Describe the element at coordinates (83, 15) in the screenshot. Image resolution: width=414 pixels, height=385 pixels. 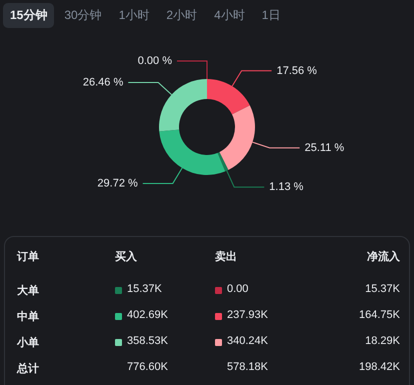
I see `text: 30分钟` at that location.